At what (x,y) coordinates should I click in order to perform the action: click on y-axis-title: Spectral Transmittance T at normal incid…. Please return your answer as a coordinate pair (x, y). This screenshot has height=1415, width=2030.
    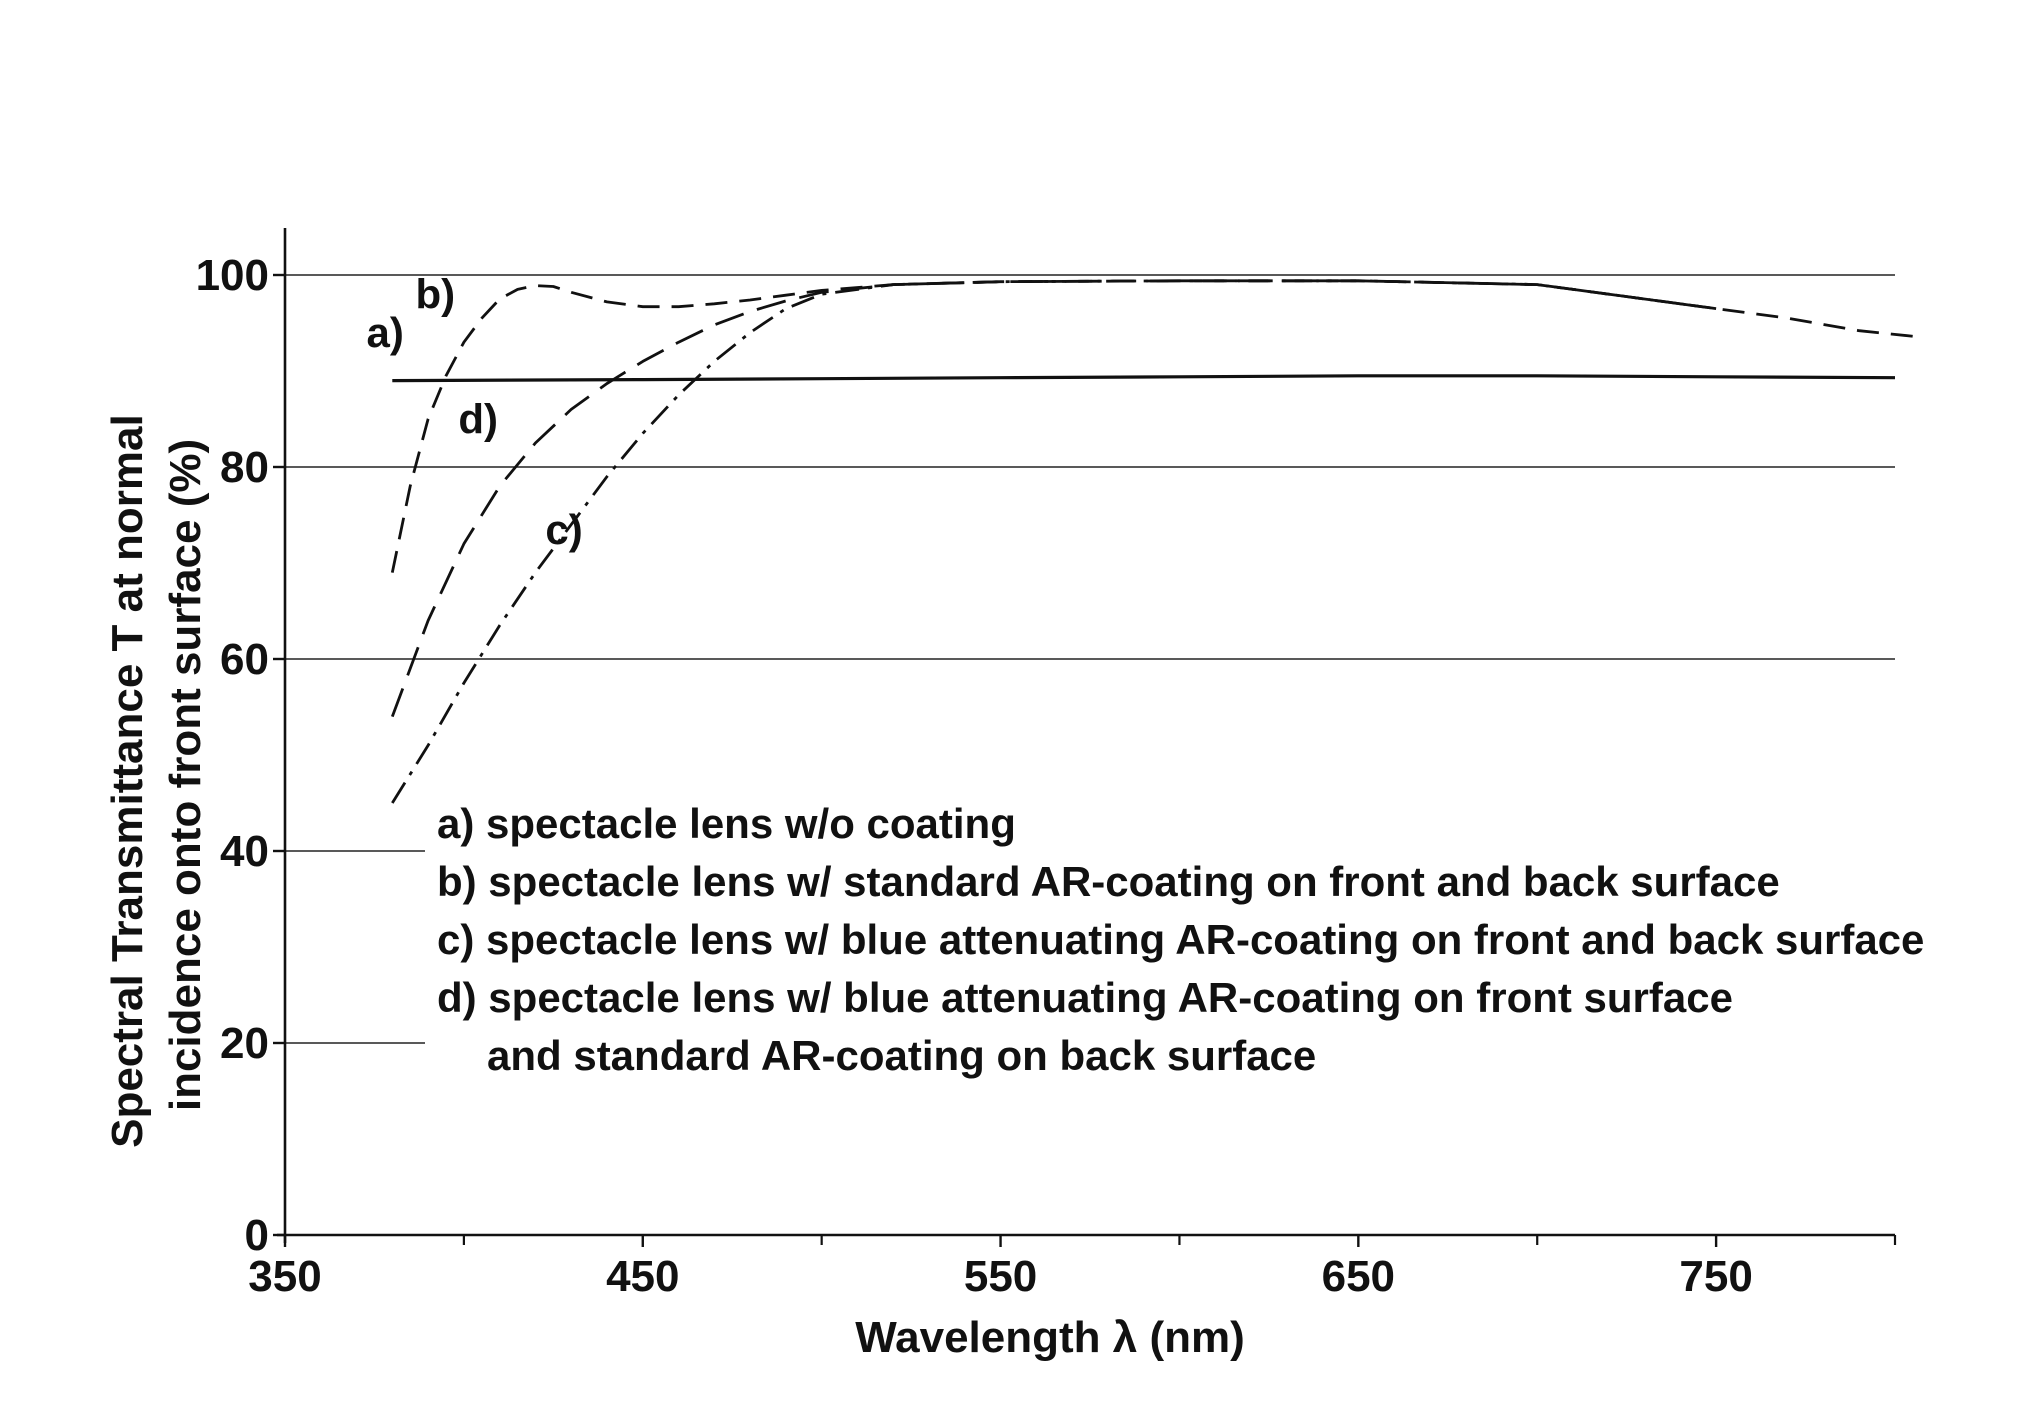
    Looking at the image, I should click on (156, 775).